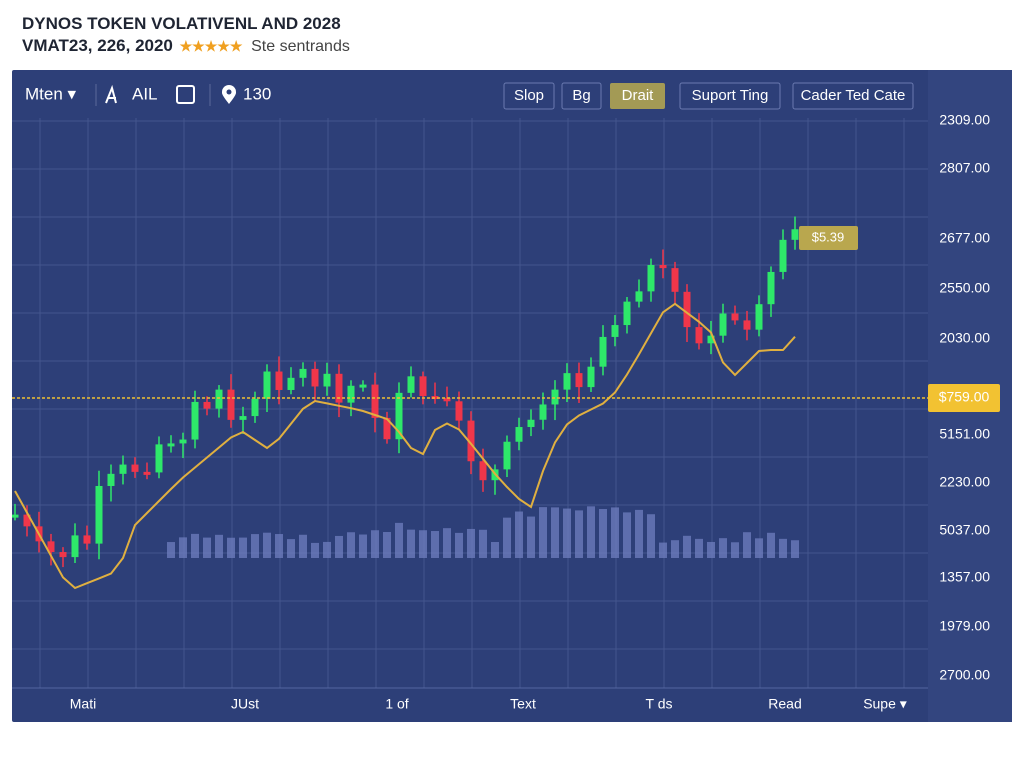 The width and height of the screenshot is (1024, 768). Describe the element at coordinates (83, 704) in the screenshot. I see `time-label: Mati` at that location.